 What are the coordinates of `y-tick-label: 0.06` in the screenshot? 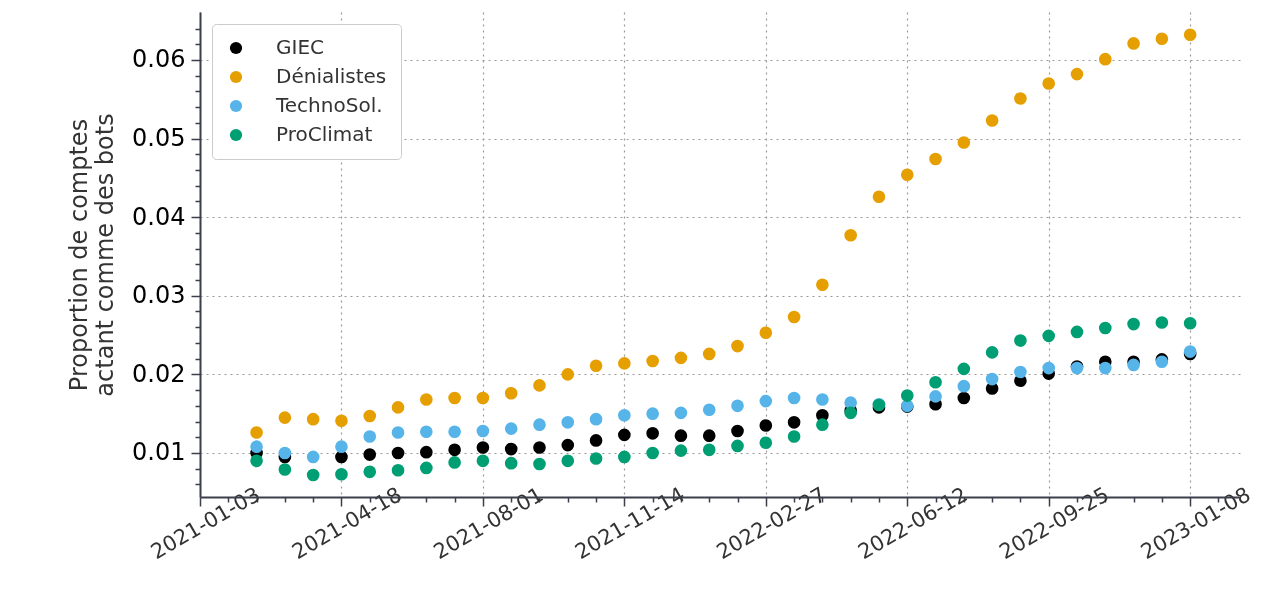 It's located at (159, 59).